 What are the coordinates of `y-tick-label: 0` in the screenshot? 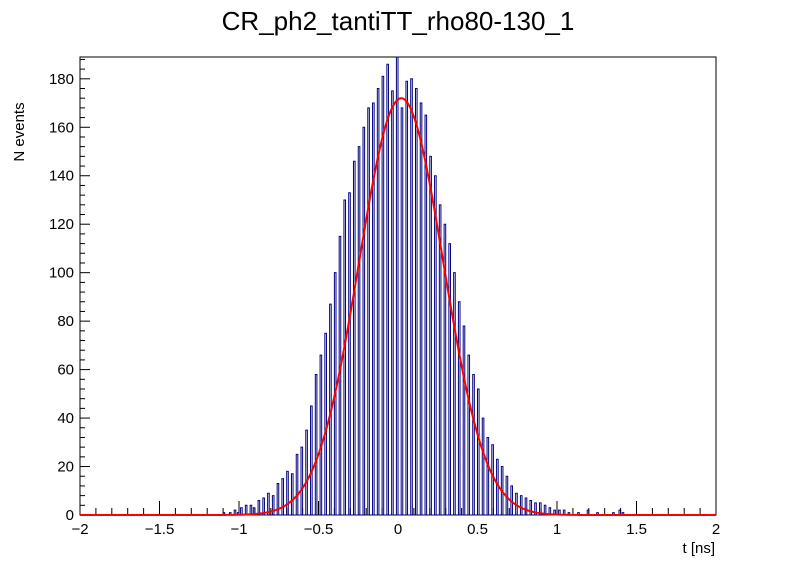 It's located at (70, 515).